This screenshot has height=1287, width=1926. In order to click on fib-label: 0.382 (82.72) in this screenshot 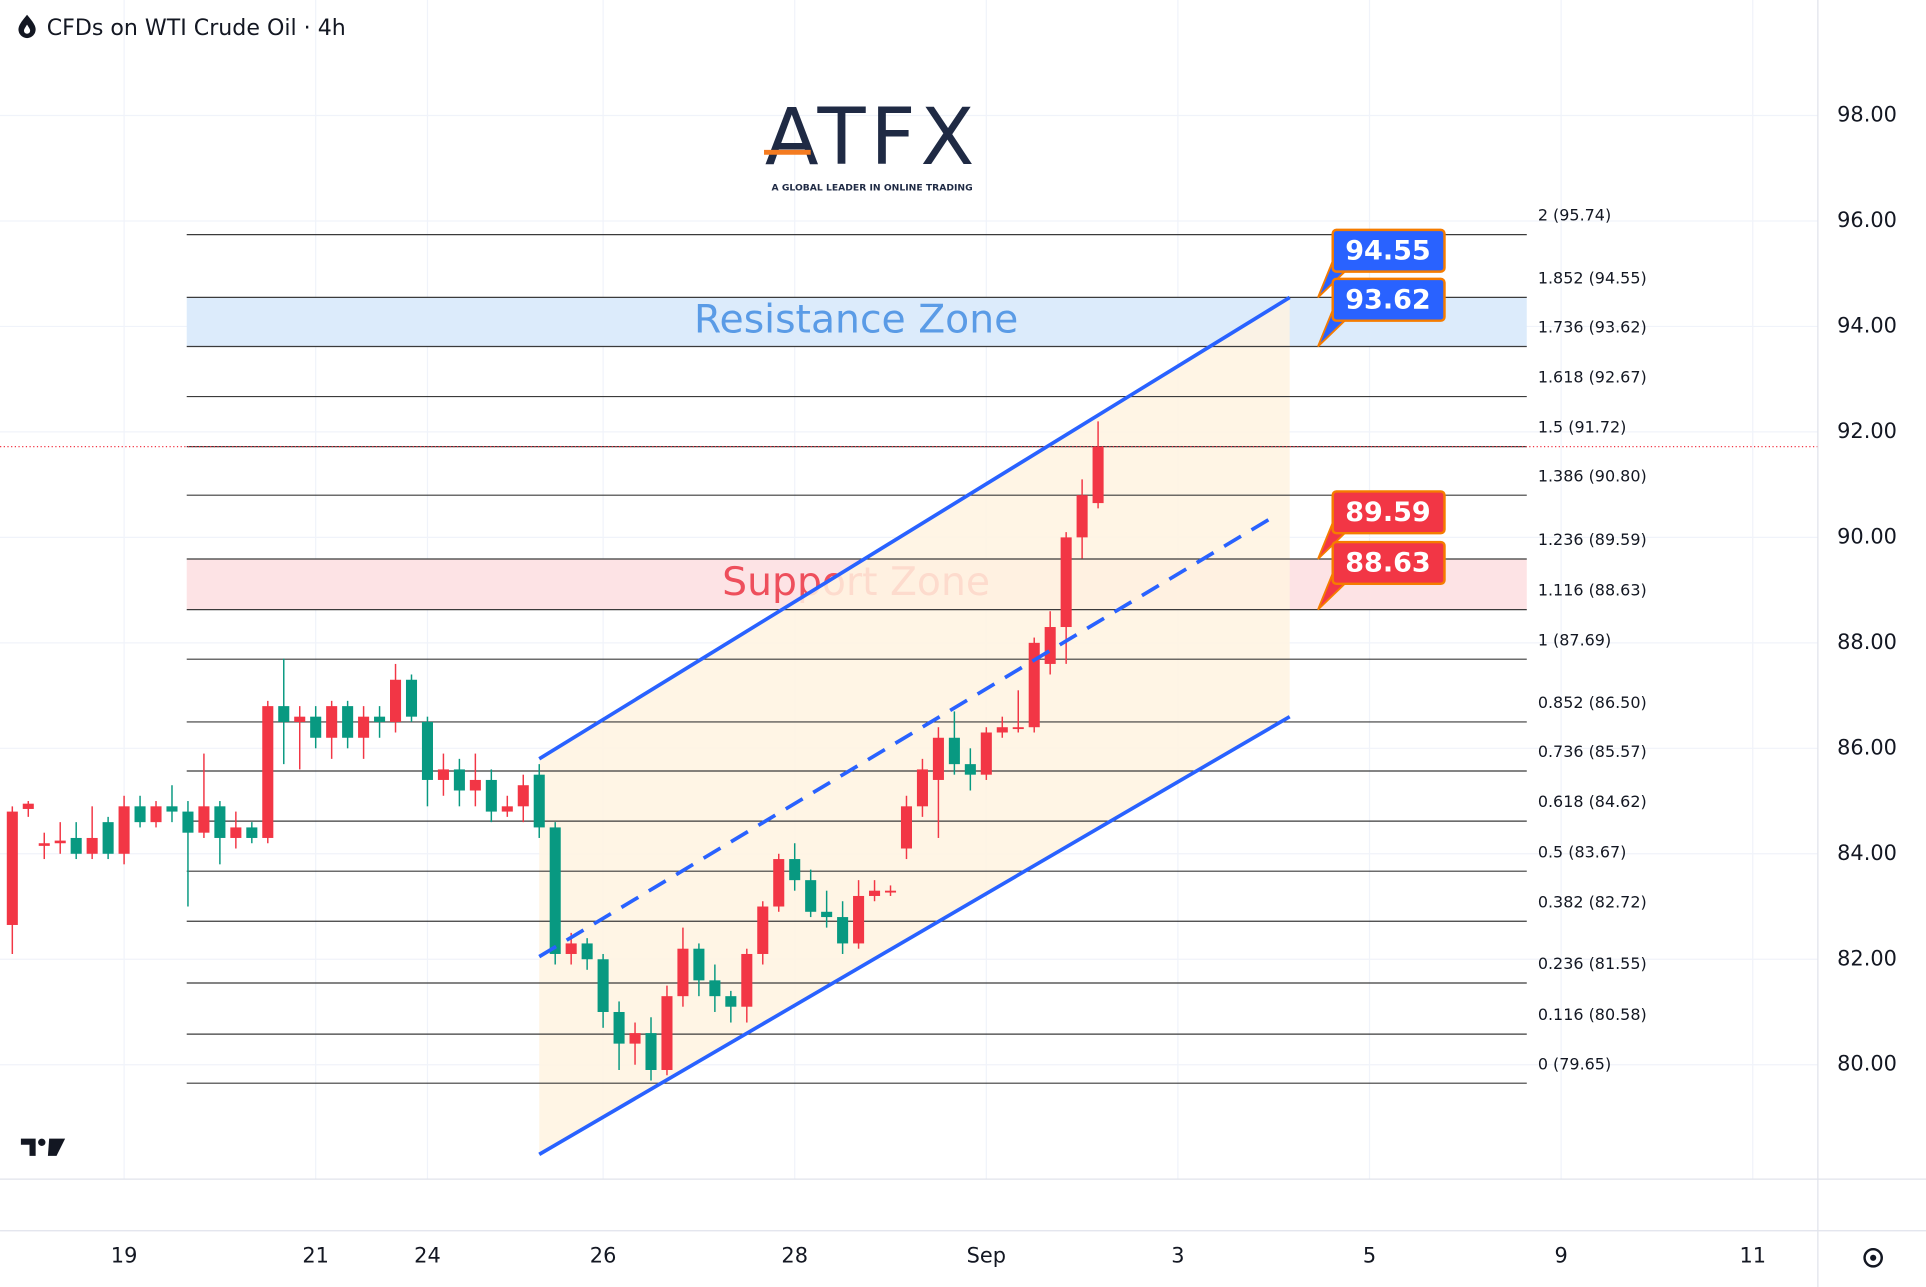, I will do `click(1592, 901)`.